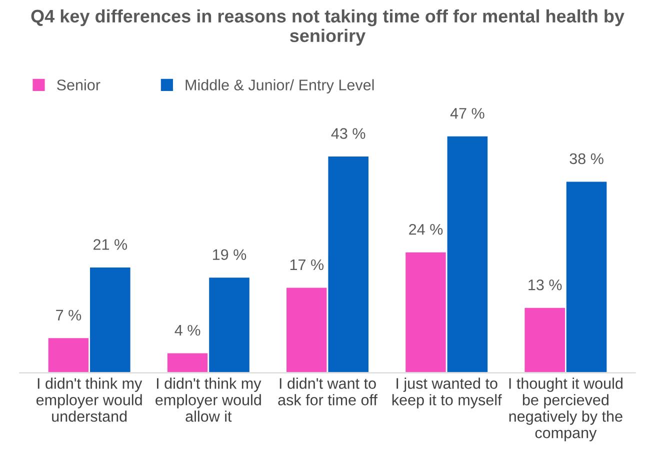  What do you see at coordinates (78, 84) in the screenshot?
I see `legend-label: Senior` at bounding box center [78, 84].